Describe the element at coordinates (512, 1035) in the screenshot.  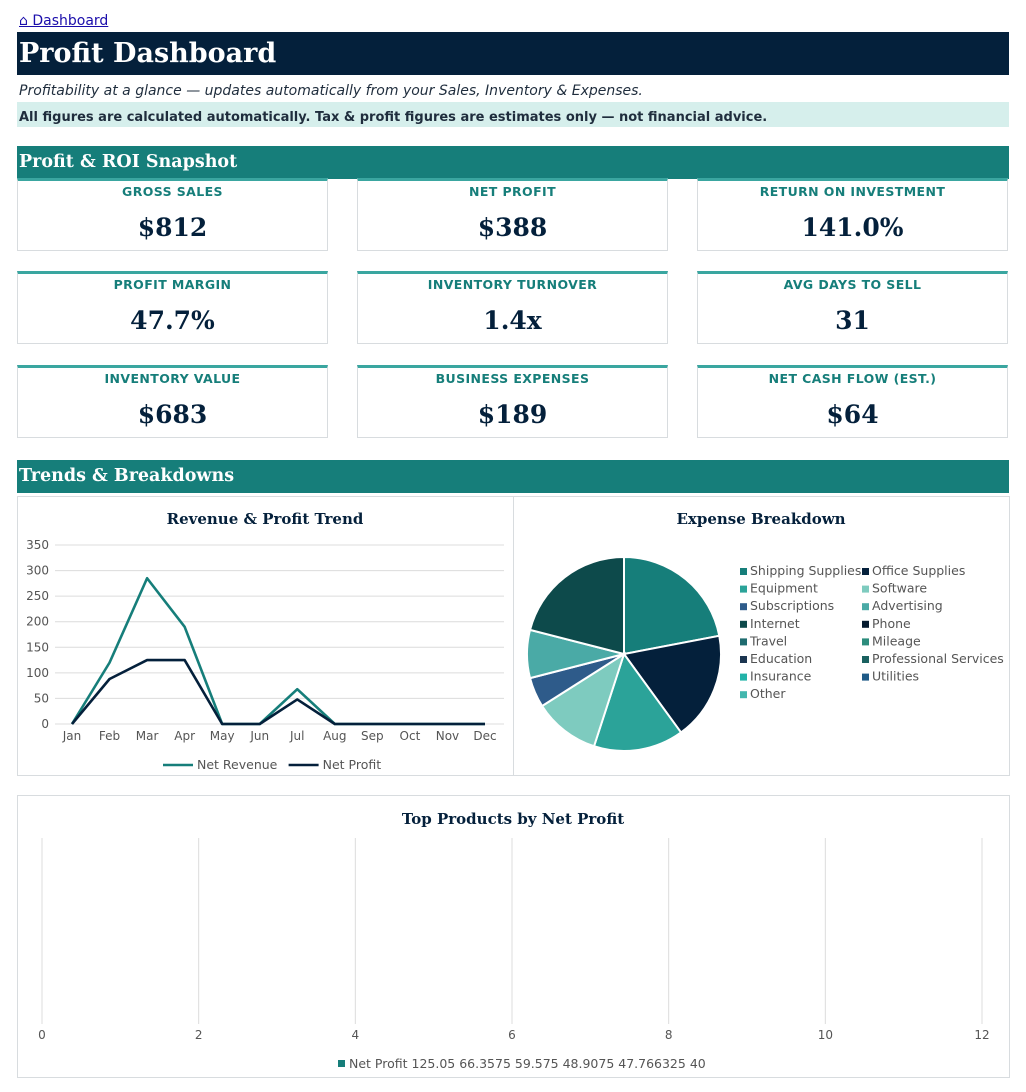
I see `x-tick-label: 6` at that location.